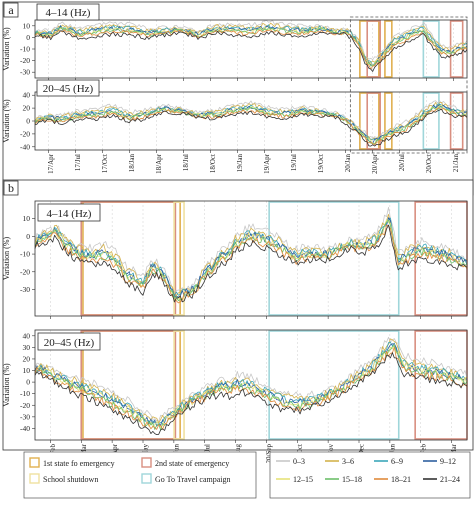 Image resolution: width=474 pixels, height=506 pixels. Describe the element at coordinates (352, 479) in the screenshot. I see `series-legend-label: 15–18` at that location.